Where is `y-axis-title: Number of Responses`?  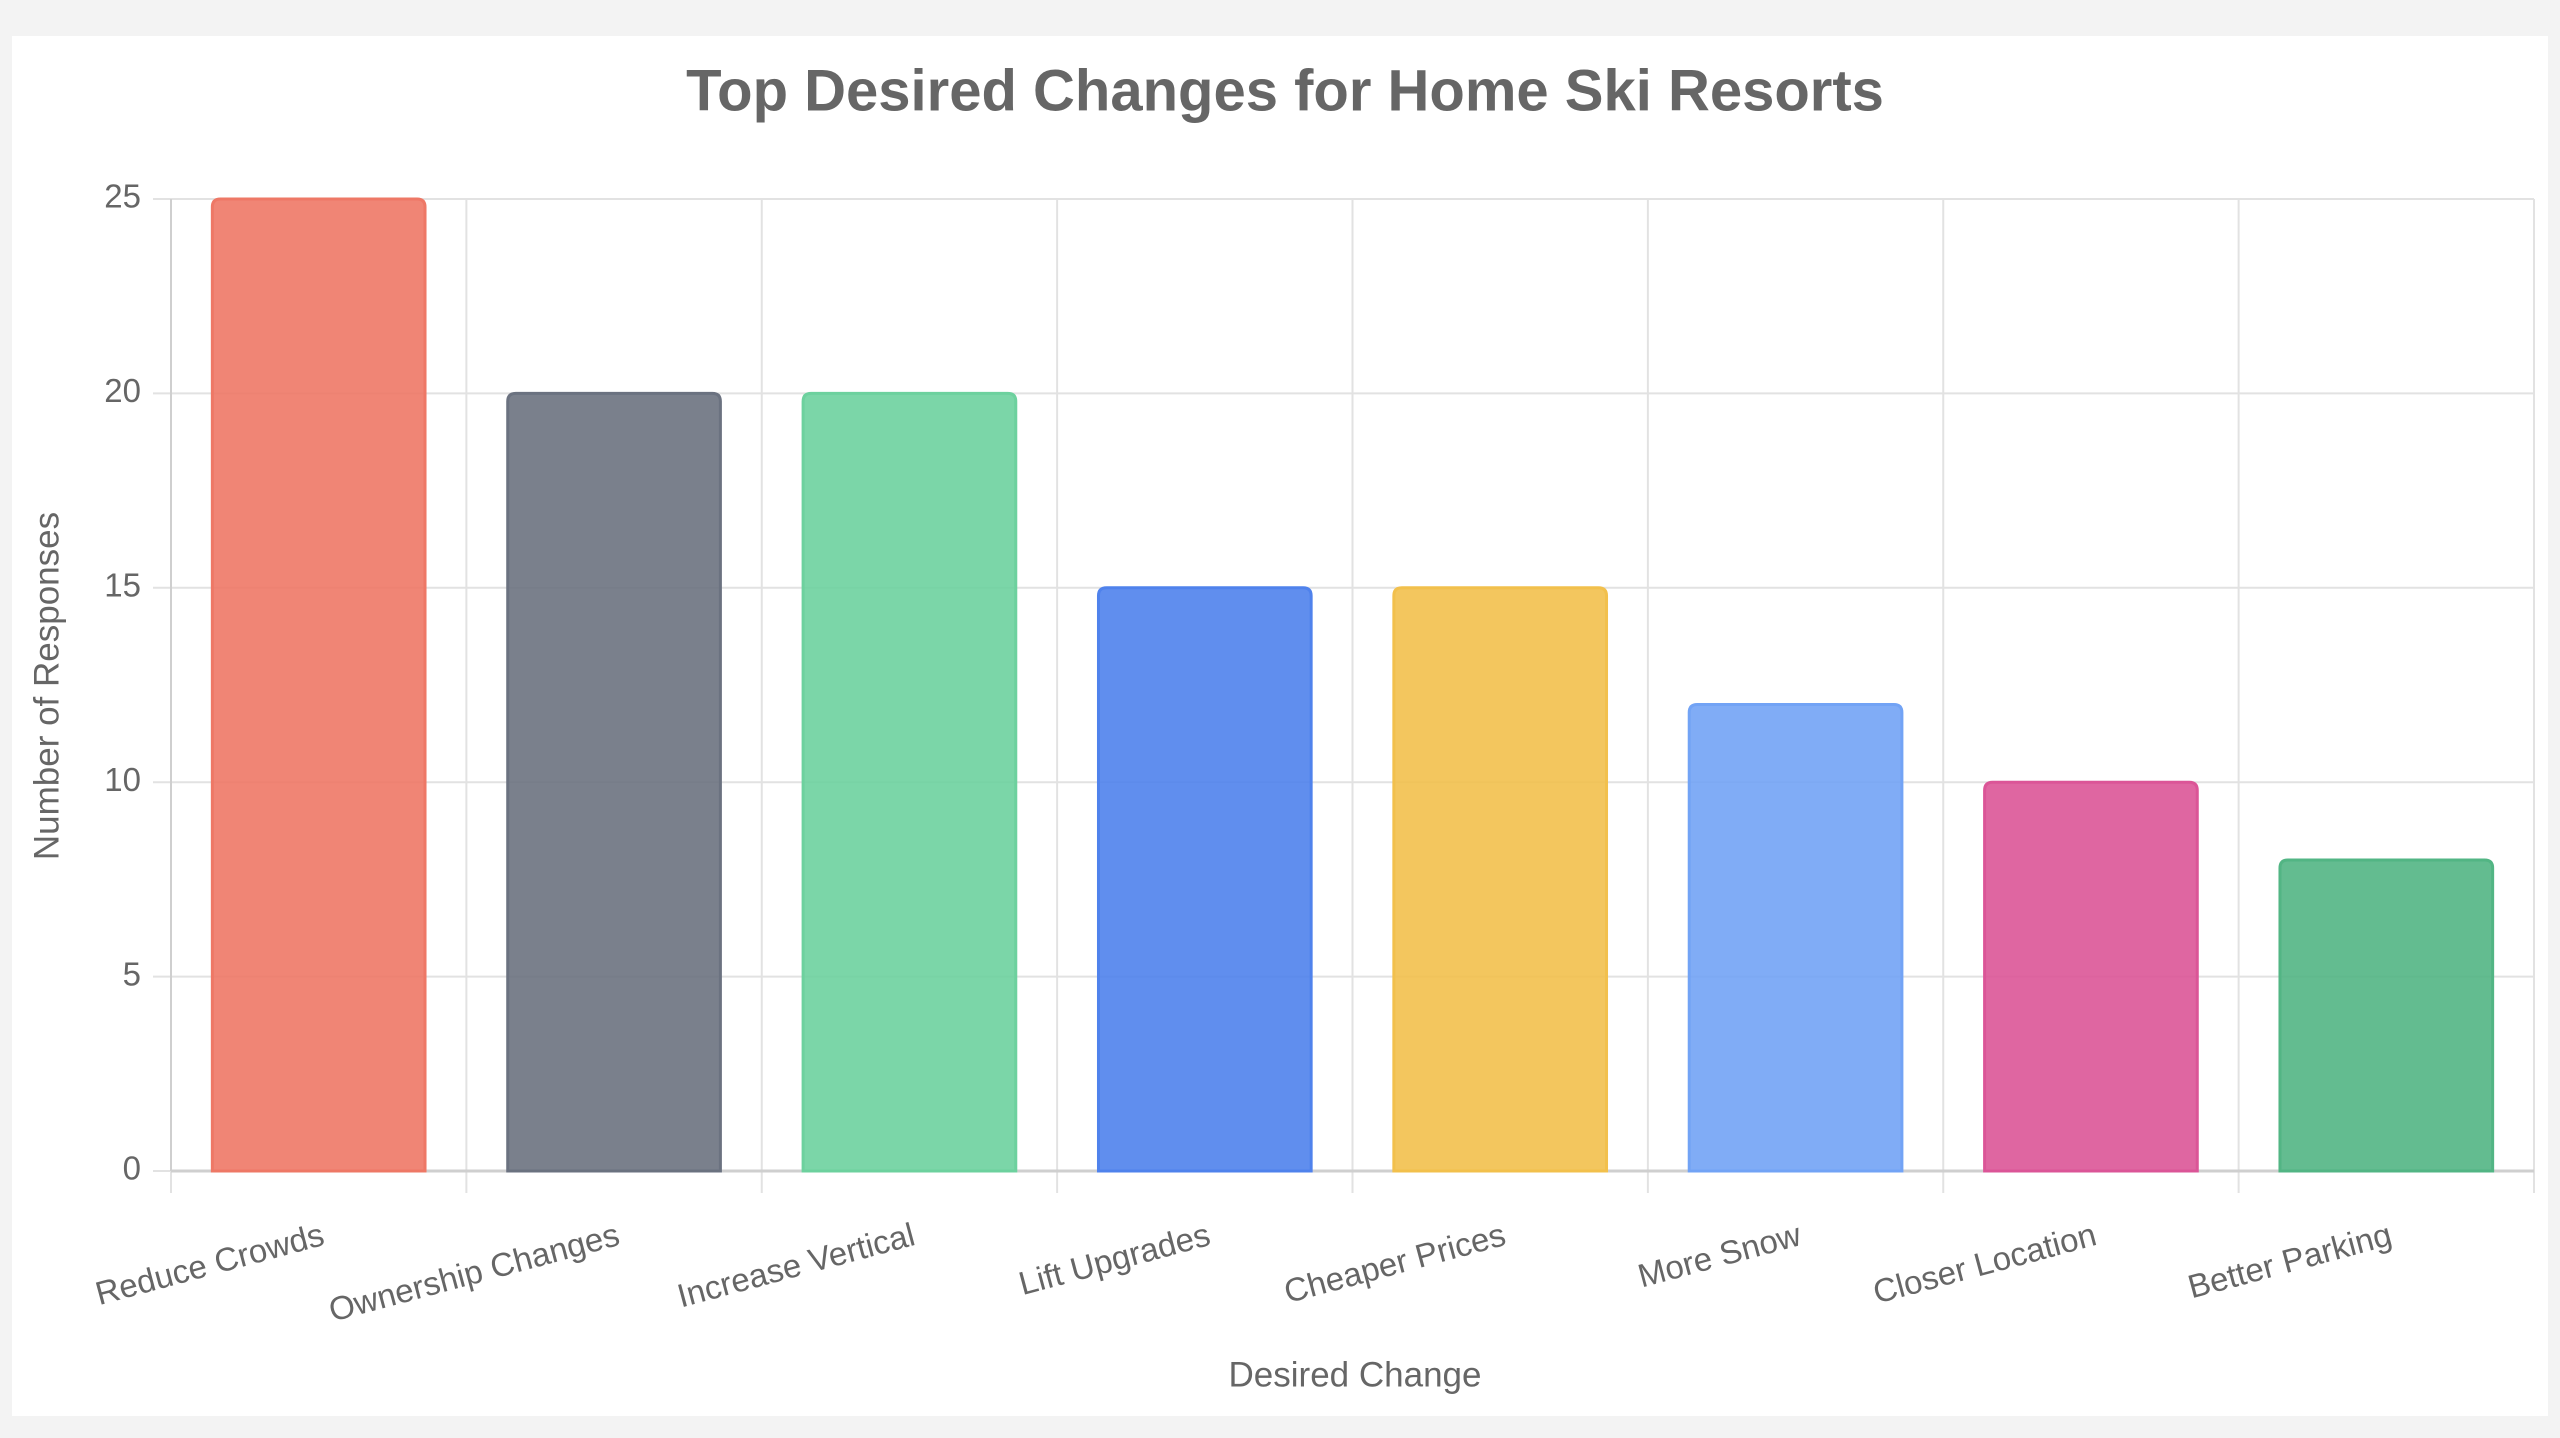
y-axis-title: Number of Responses is located at coordinates (46, 686).